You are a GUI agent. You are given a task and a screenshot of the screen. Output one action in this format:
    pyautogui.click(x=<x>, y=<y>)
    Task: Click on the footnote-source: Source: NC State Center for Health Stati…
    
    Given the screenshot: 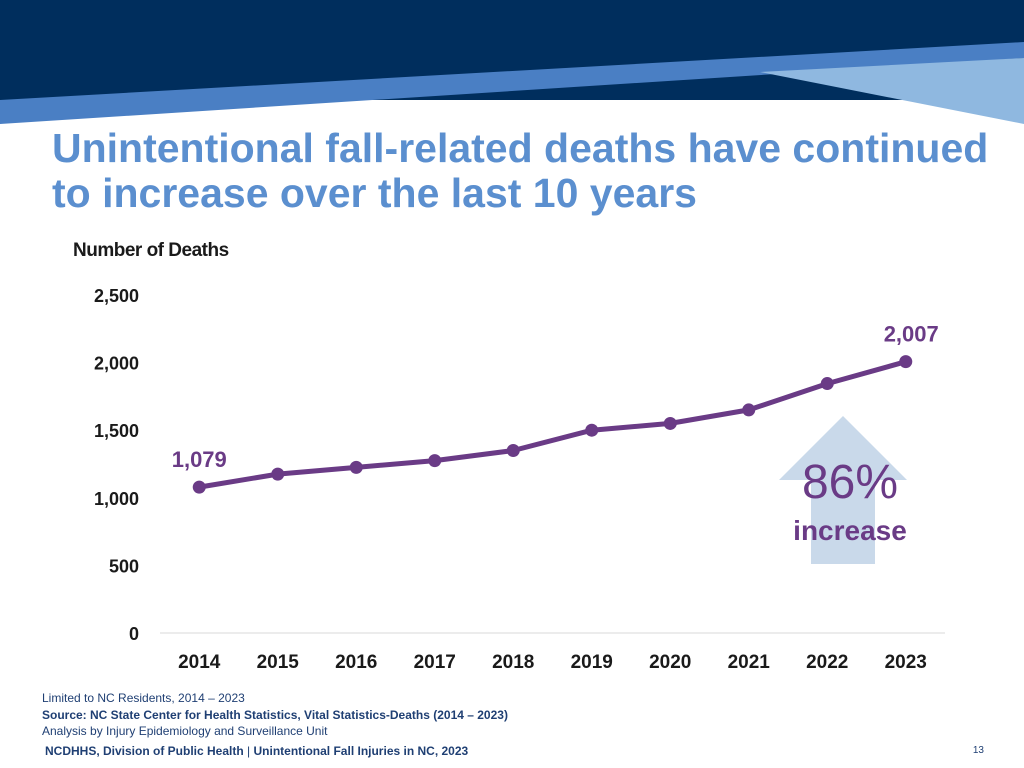 What is the action you would take?
    pyautogui.click(x=275, y=715)
    